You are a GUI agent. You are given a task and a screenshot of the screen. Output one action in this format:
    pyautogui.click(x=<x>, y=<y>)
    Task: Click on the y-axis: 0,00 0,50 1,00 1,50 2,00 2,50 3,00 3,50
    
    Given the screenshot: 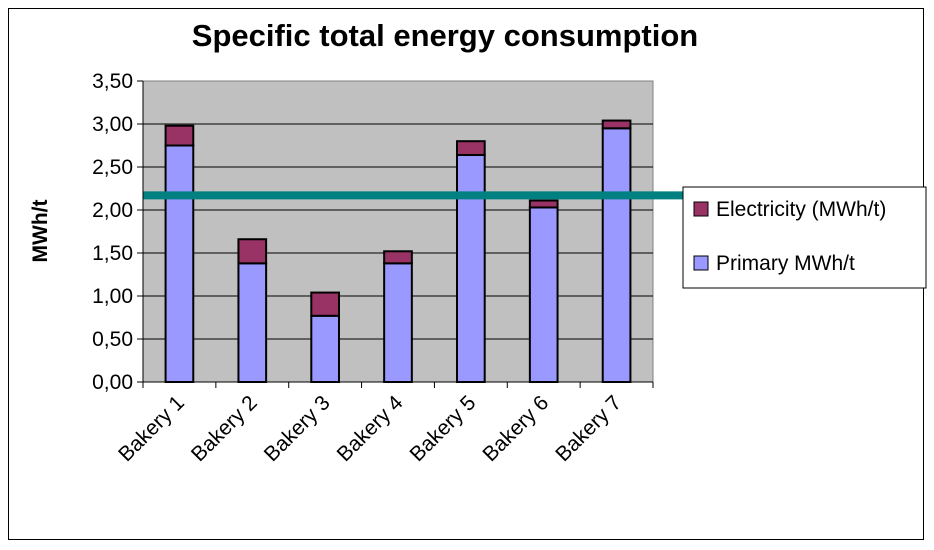 What is the action you would take?
    pyautogui.click(x=118, y=232)
    